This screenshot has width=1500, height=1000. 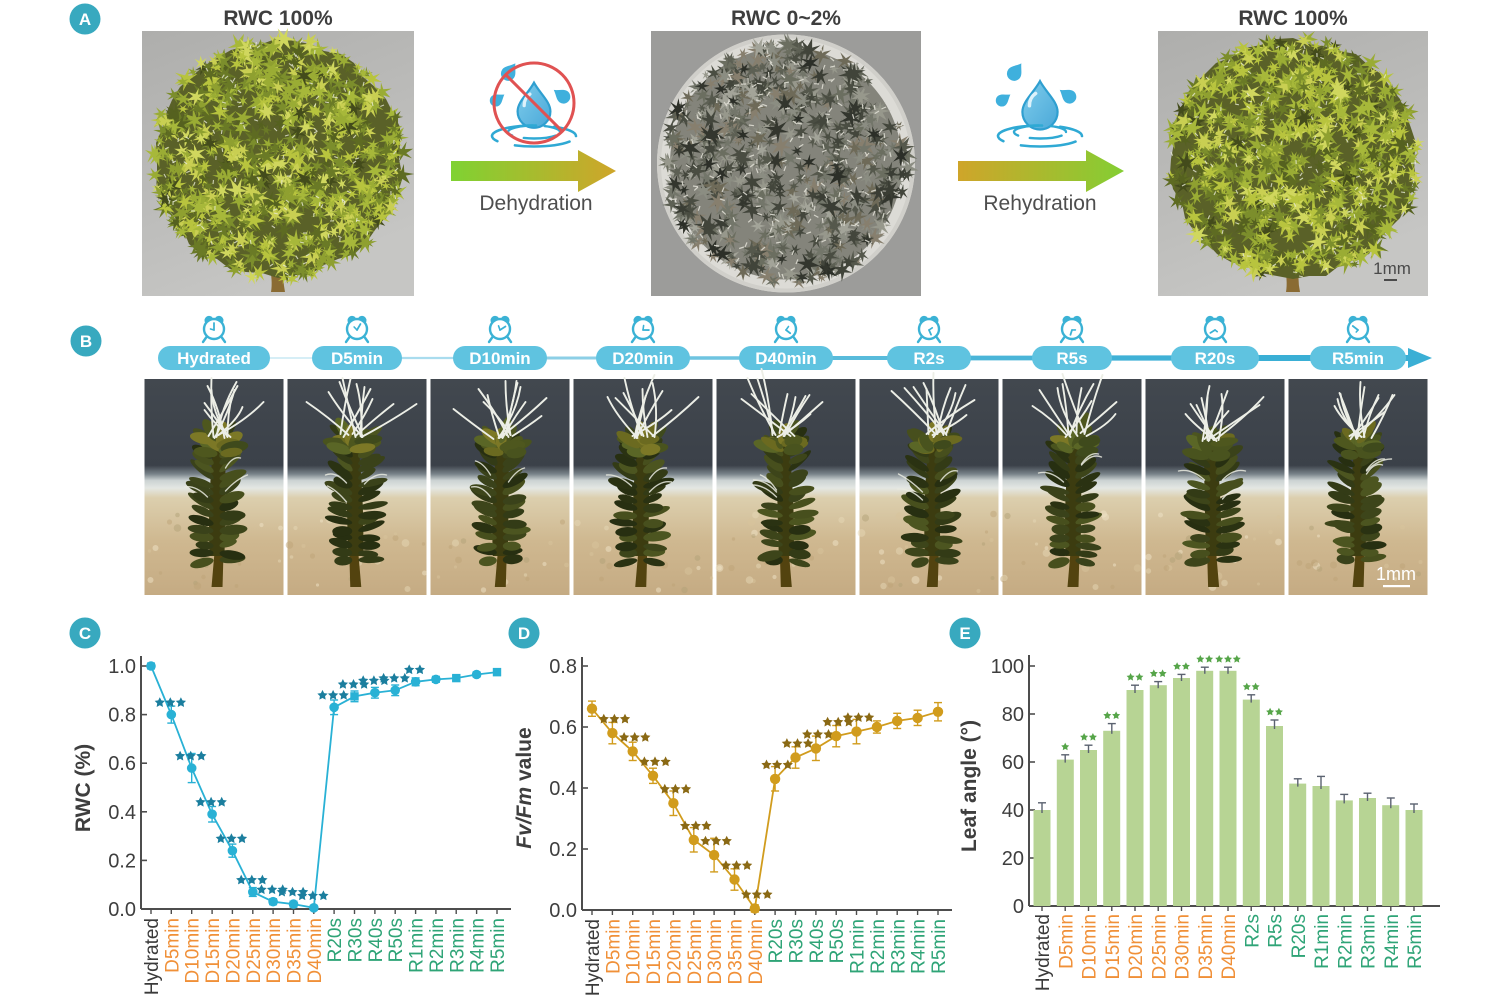 I want to click on svg-text: D, so click(x=524, y=633).